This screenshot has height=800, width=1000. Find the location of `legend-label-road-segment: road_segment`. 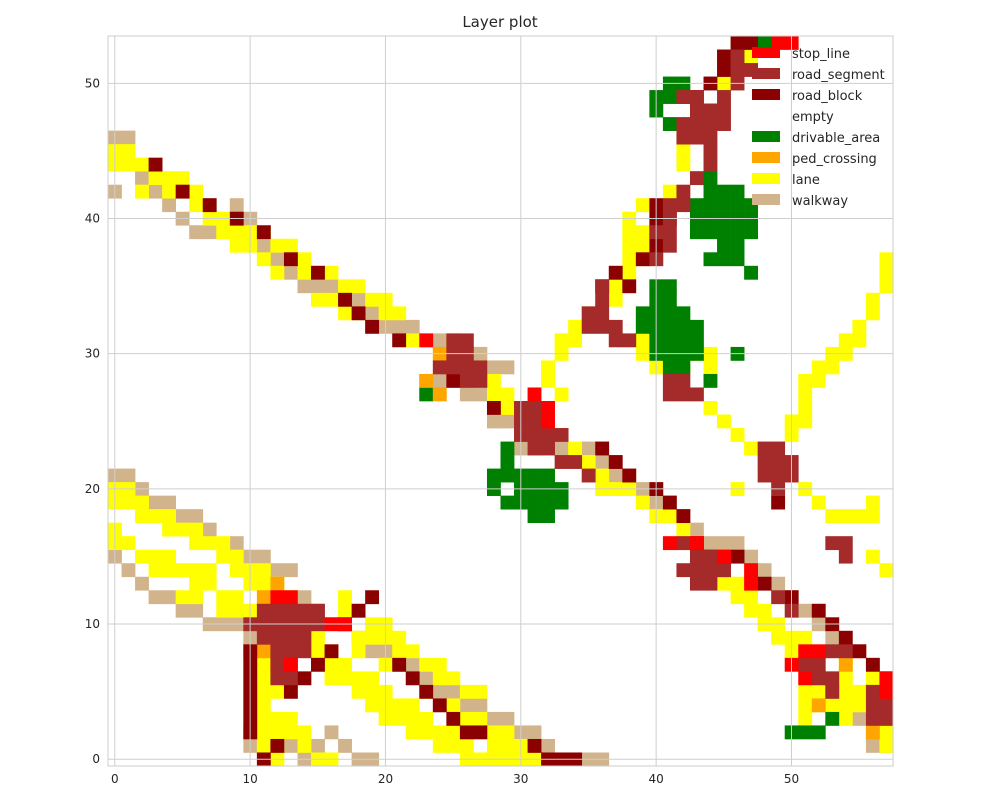

legend-label-road-segment: road_segment is located at coordinates (838, 75).